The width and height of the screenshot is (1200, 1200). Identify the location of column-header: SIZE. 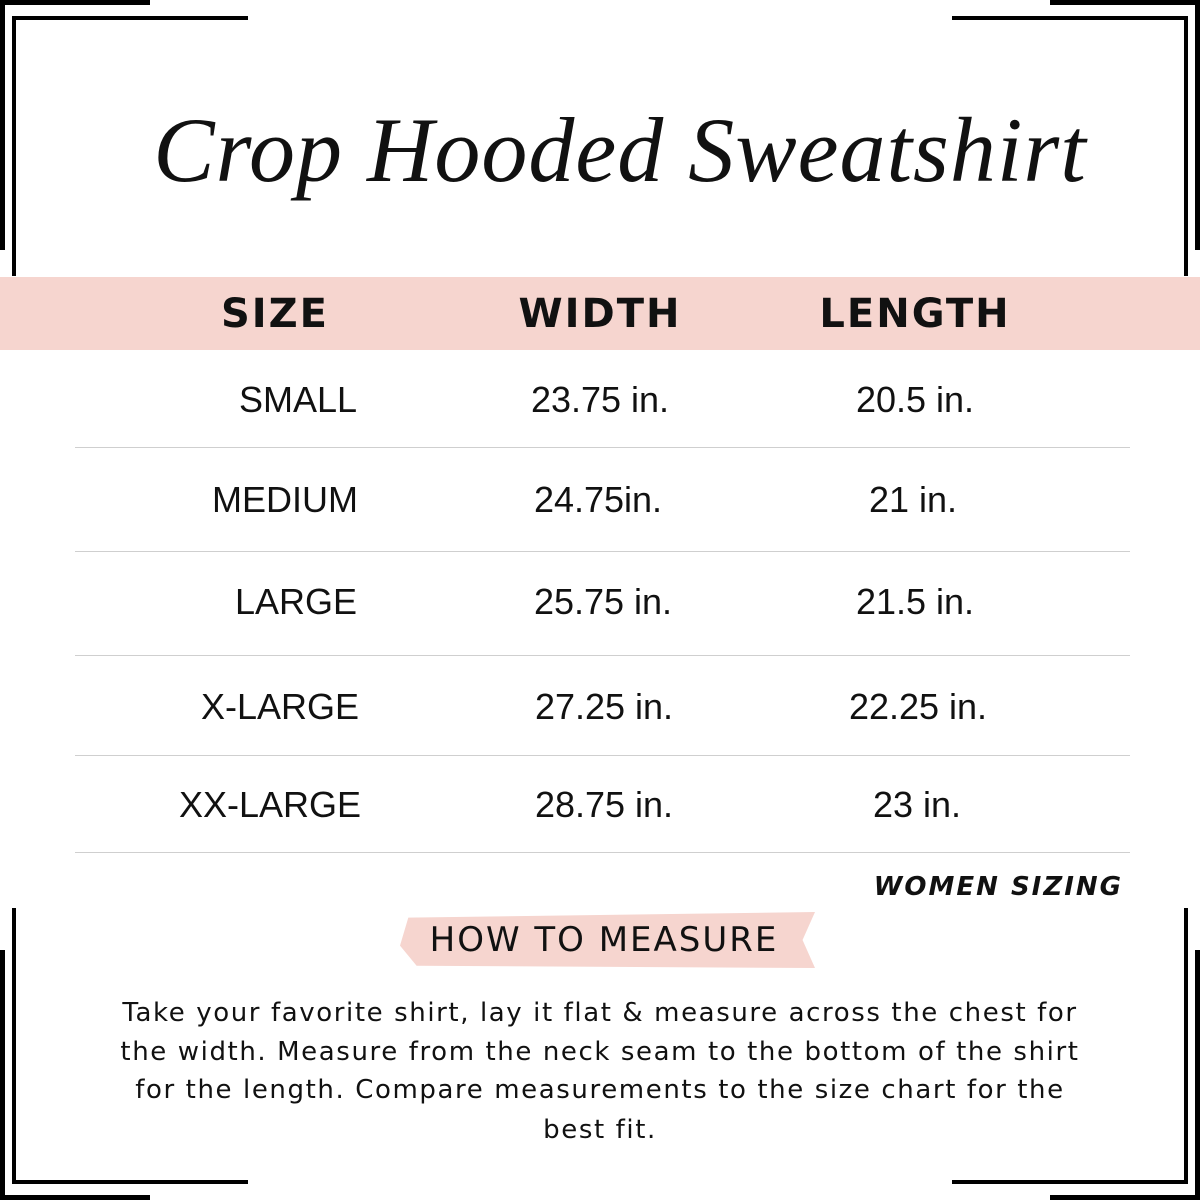
(275, 314).